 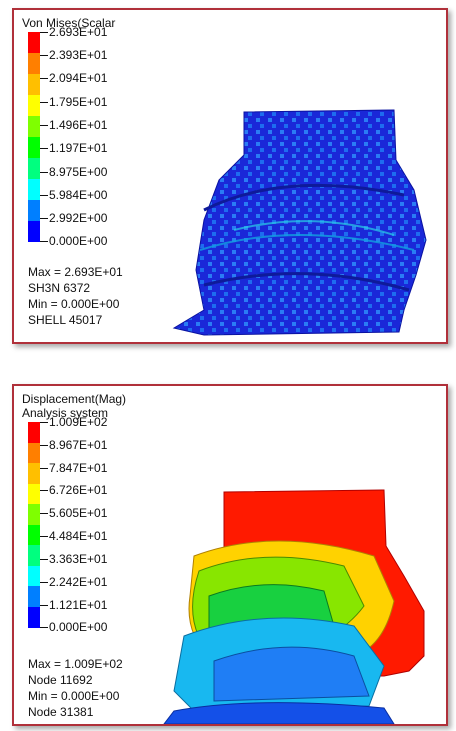 I want to click on tick-label: 2.242E+01, so click(x=78, y=582).